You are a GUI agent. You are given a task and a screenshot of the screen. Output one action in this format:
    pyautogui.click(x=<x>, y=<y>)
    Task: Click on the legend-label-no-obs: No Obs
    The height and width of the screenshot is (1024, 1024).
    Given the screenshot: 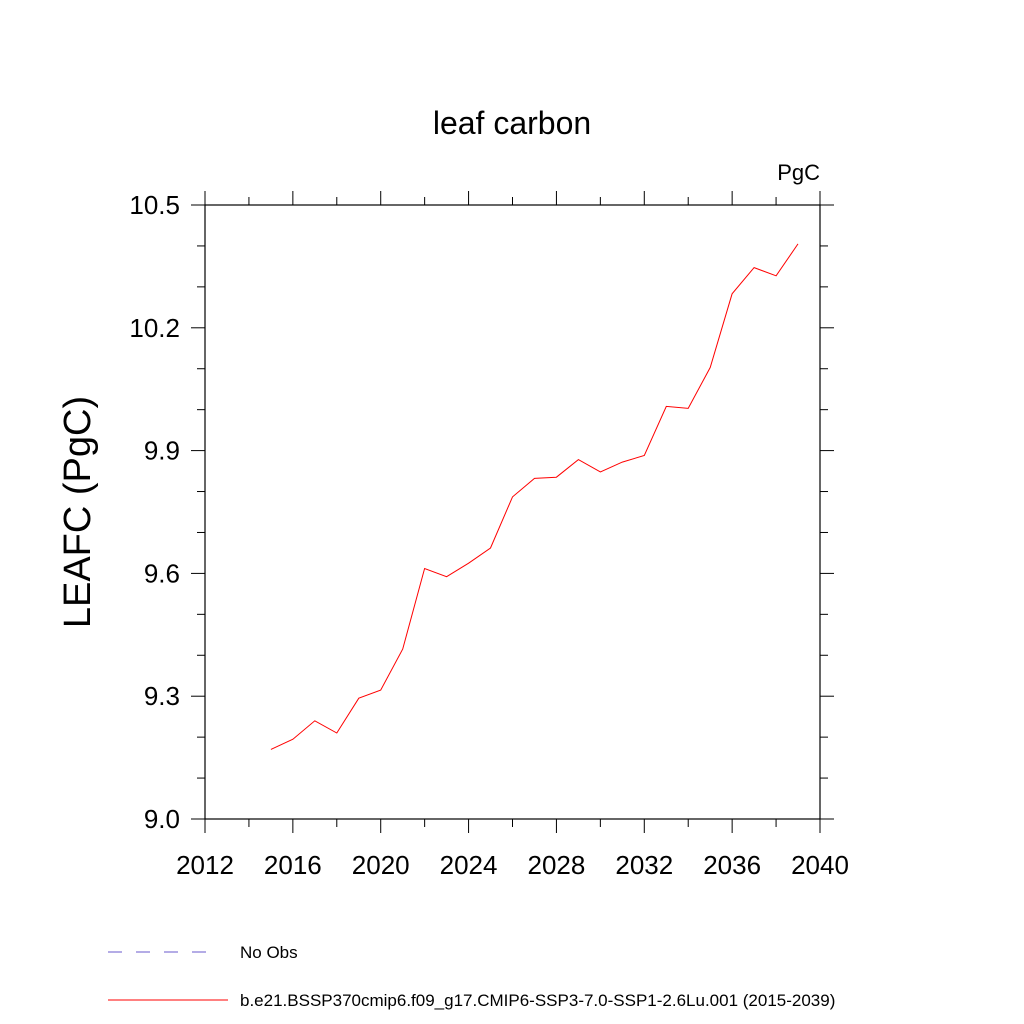 What is the action you would take?
    pyautogui.click(x=269, y=952)
    